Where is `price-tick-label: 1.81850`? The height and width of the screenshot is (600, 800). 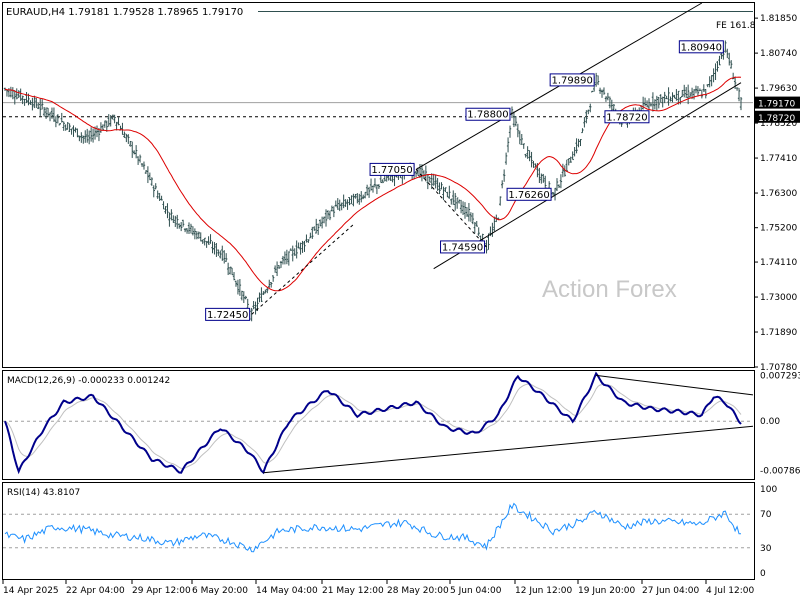
price-tick-label: 1.81850 is located at coordinates (778, 19).